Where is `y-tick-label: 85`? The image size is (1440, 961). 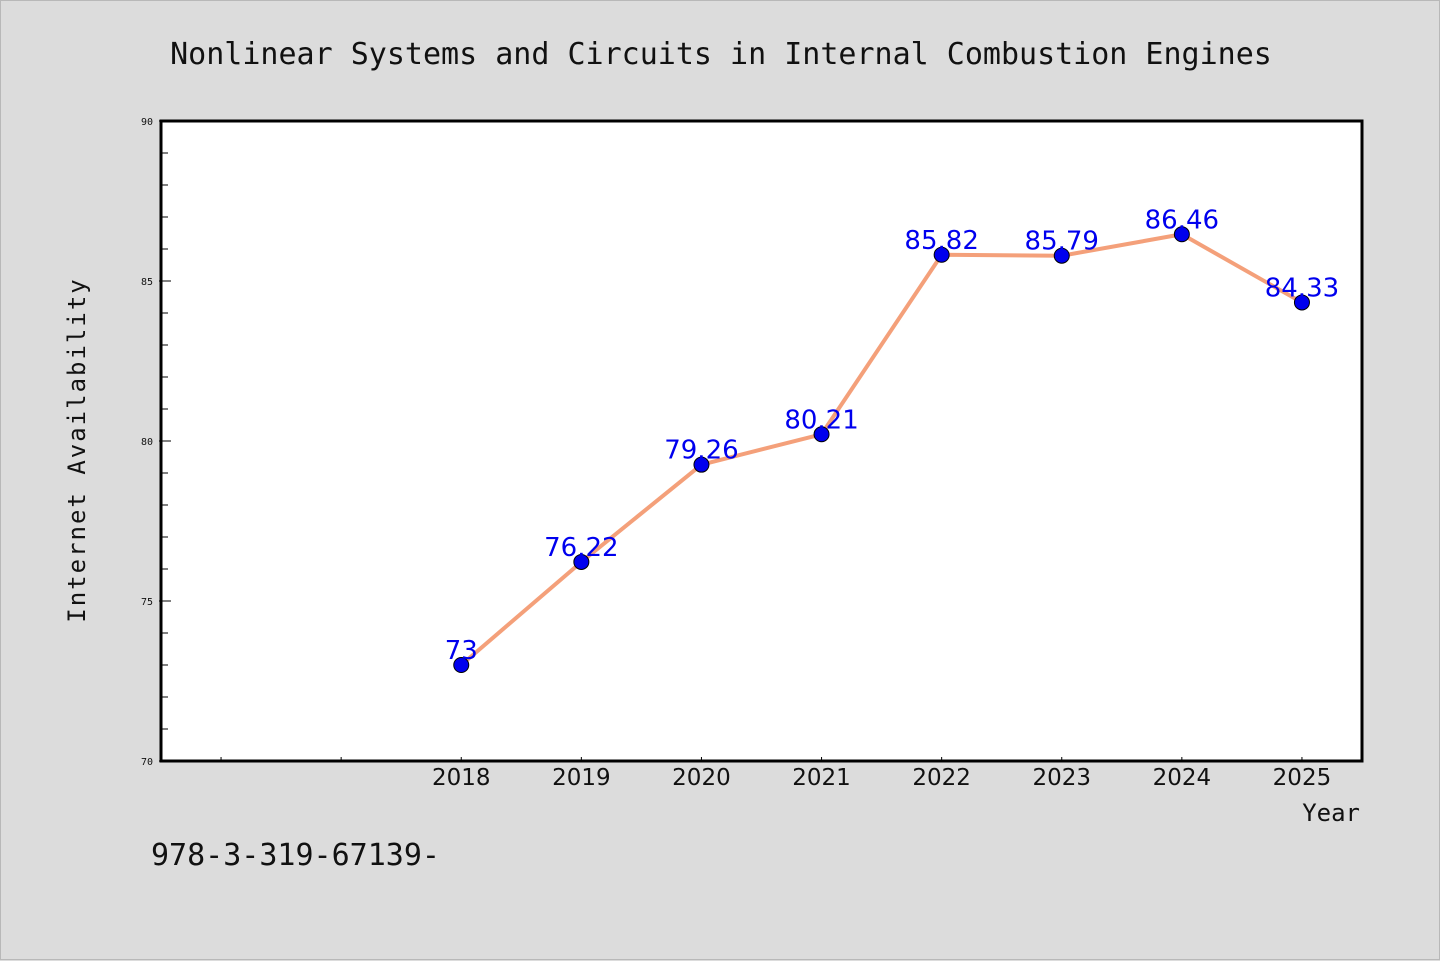 y-tick-label: 85 is located at coordinates (147, 282).